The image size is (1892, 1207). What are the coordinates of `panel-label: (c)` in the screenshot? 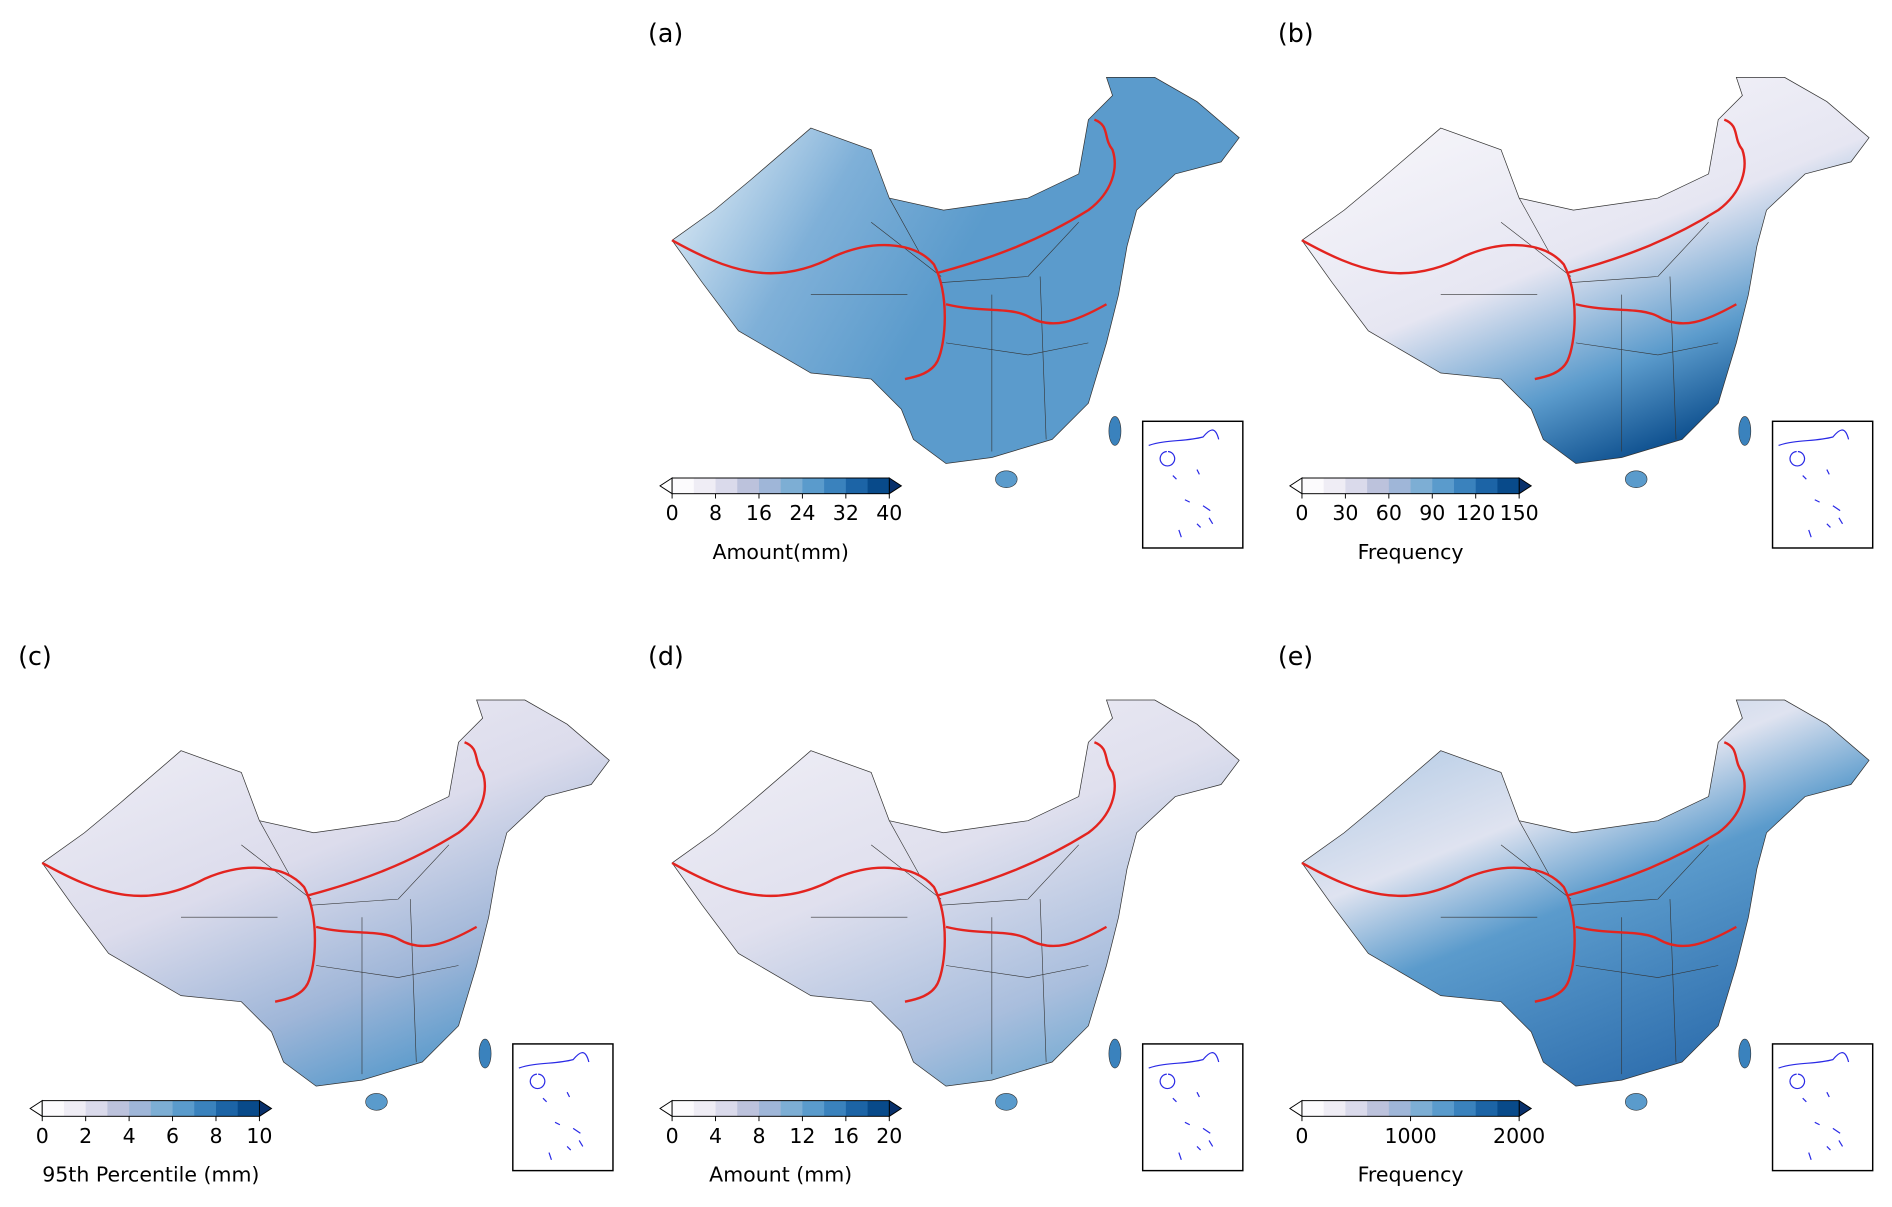 It's located at (35, 656).